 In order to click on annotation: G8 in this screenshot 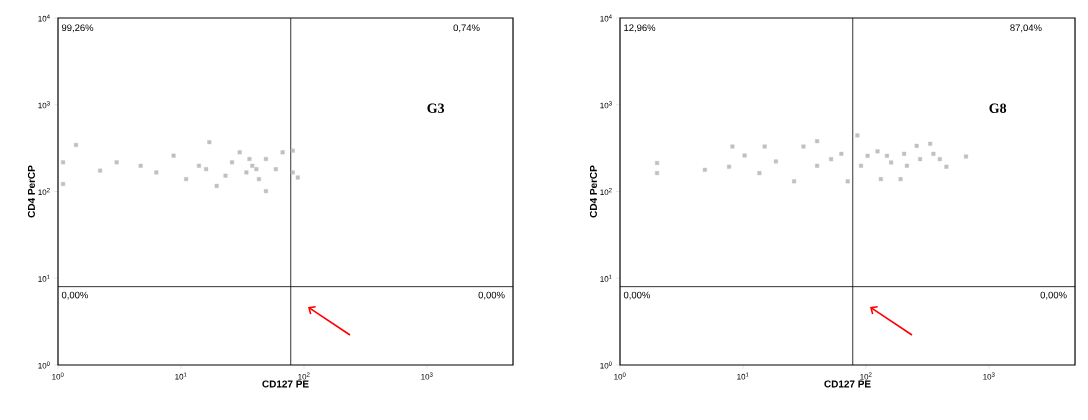, I will do `click(998, 108)`.